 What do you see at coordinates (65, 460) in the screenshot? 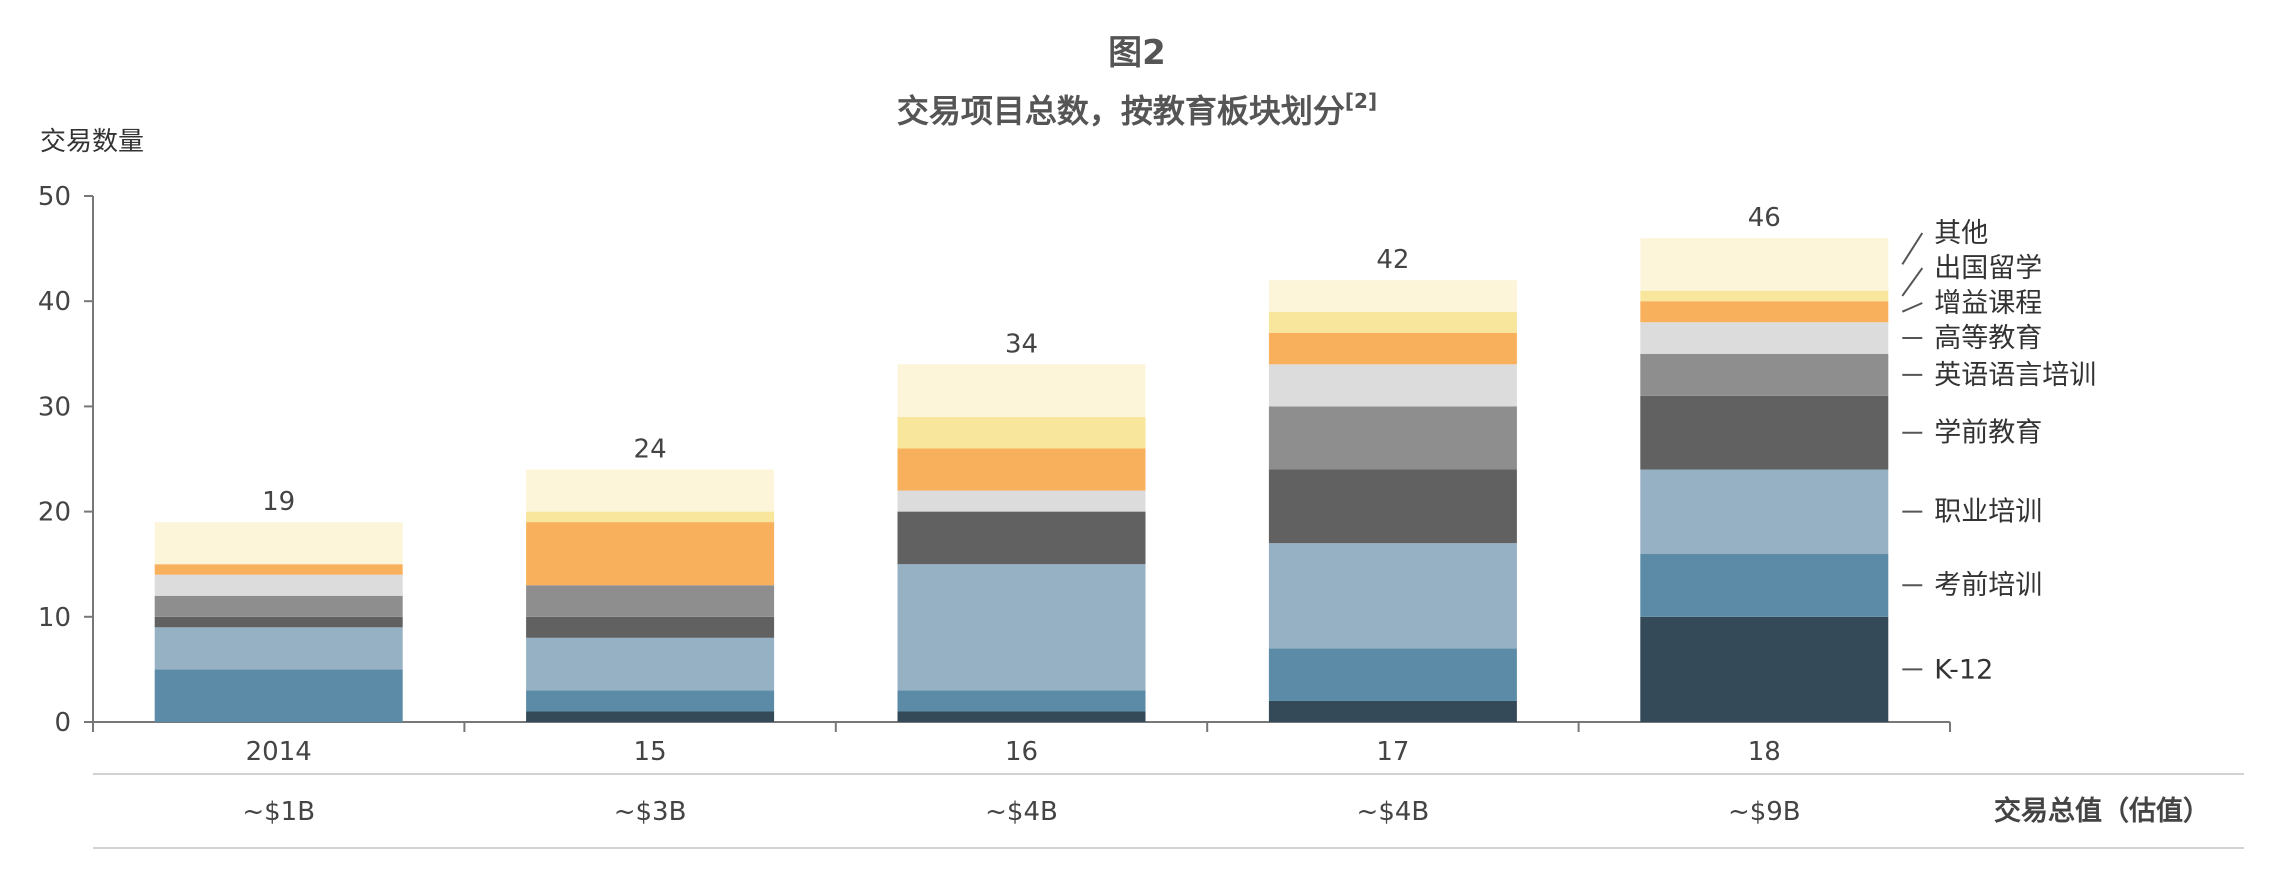
I see `y-axis-ticks: 0 10 20 30 40 50` at bounding box center [65, 460].